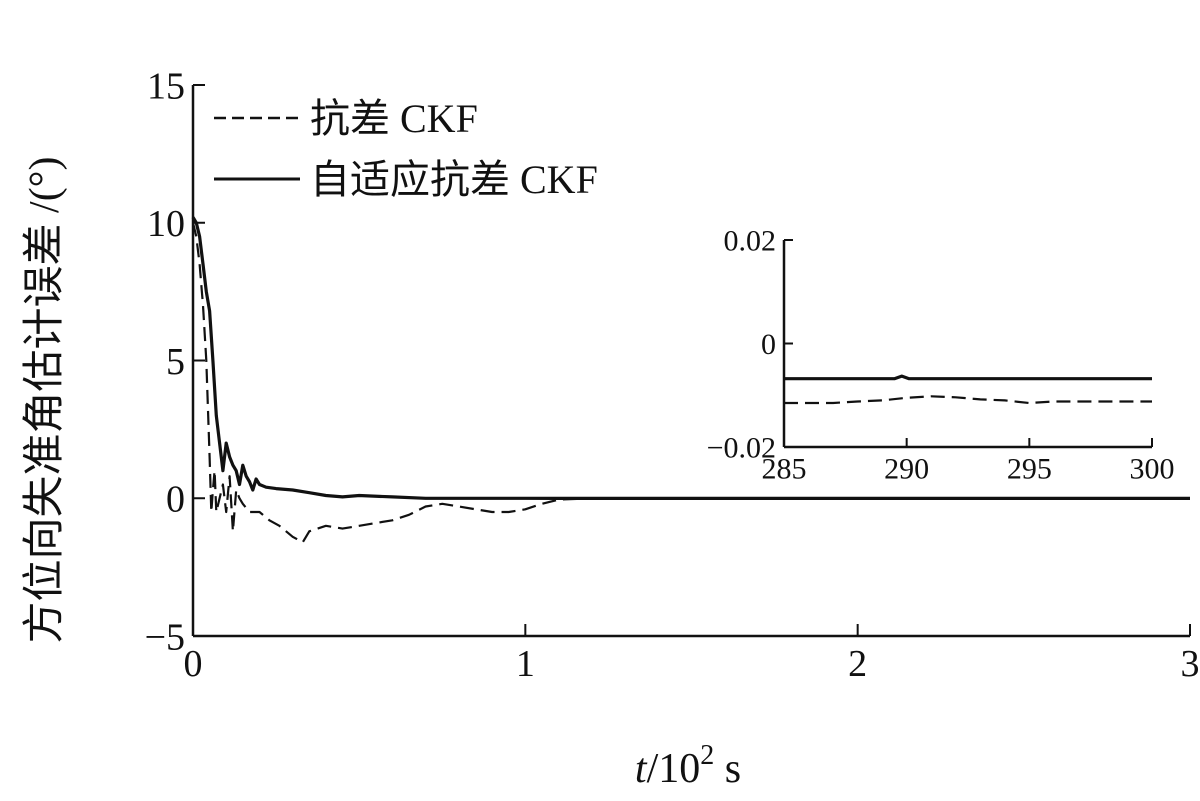  What do you see at coordinates (674, 769) in the screenshot?
I see `x-axis-label-scale: /10` at bounding box center [674, 769].